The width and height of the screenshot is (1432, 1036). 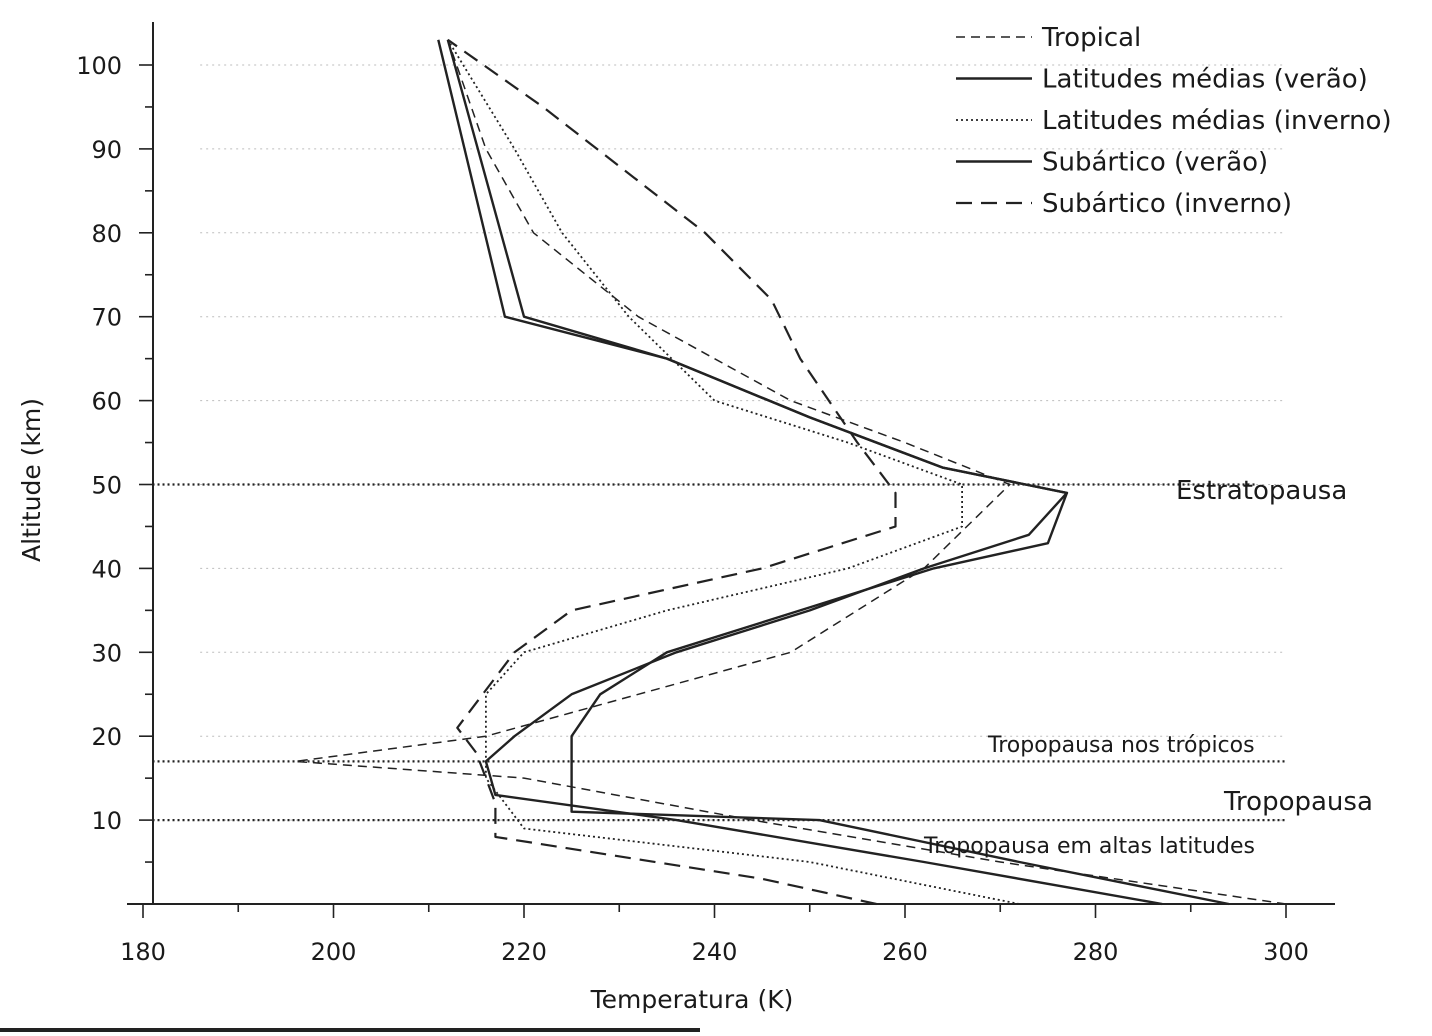 I want to click on y-tick-label-60: 60, so click(x=106, y=402).